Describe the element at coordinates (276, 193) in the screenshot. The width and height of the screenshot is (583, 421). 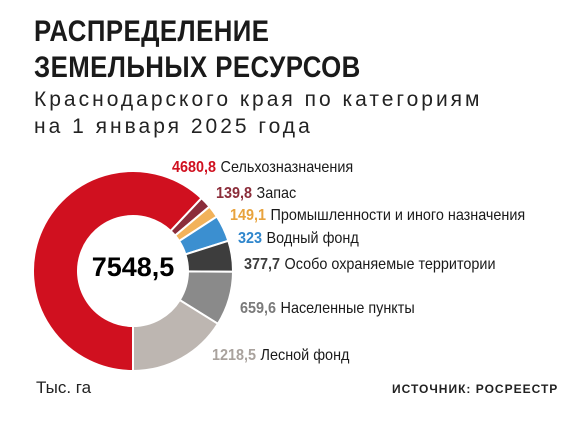
I see `label-text-reserve: Запас` at that location.